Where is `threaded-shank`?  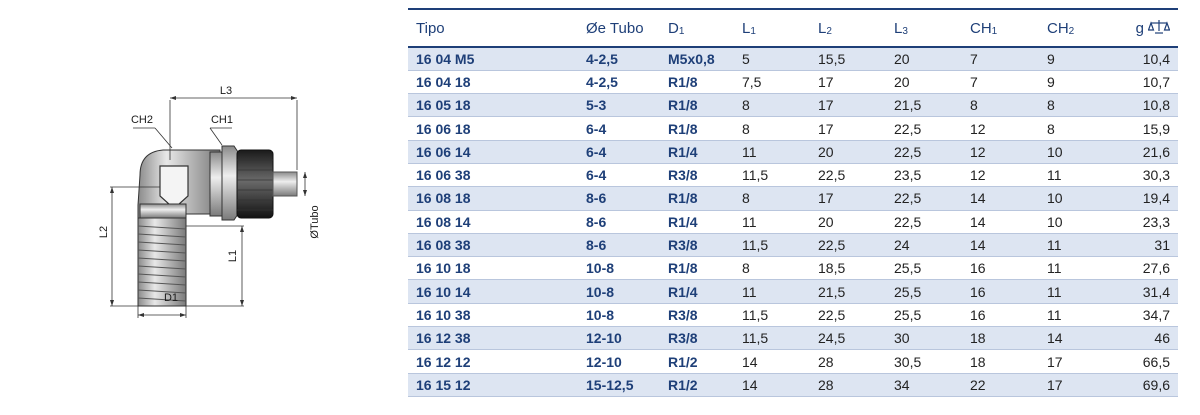 threaded-shank is located at coordinates (162, 262).